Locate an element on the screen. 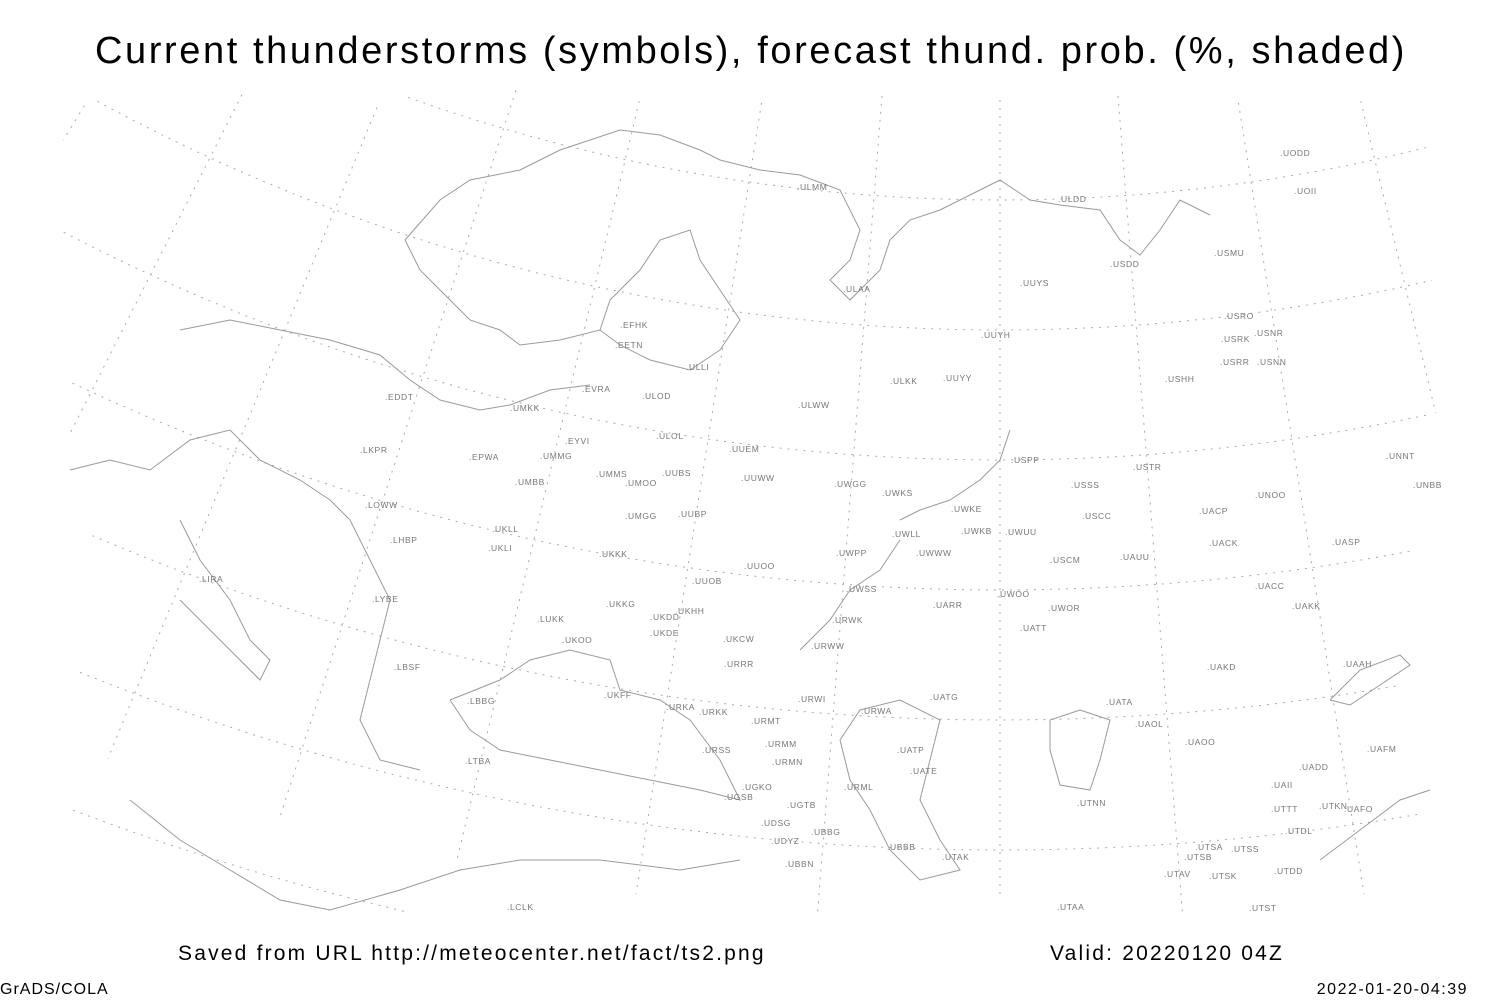 The image size is (1500, 1000). station-label-uafm: .UAFM is located at coordinates (1382, 749).